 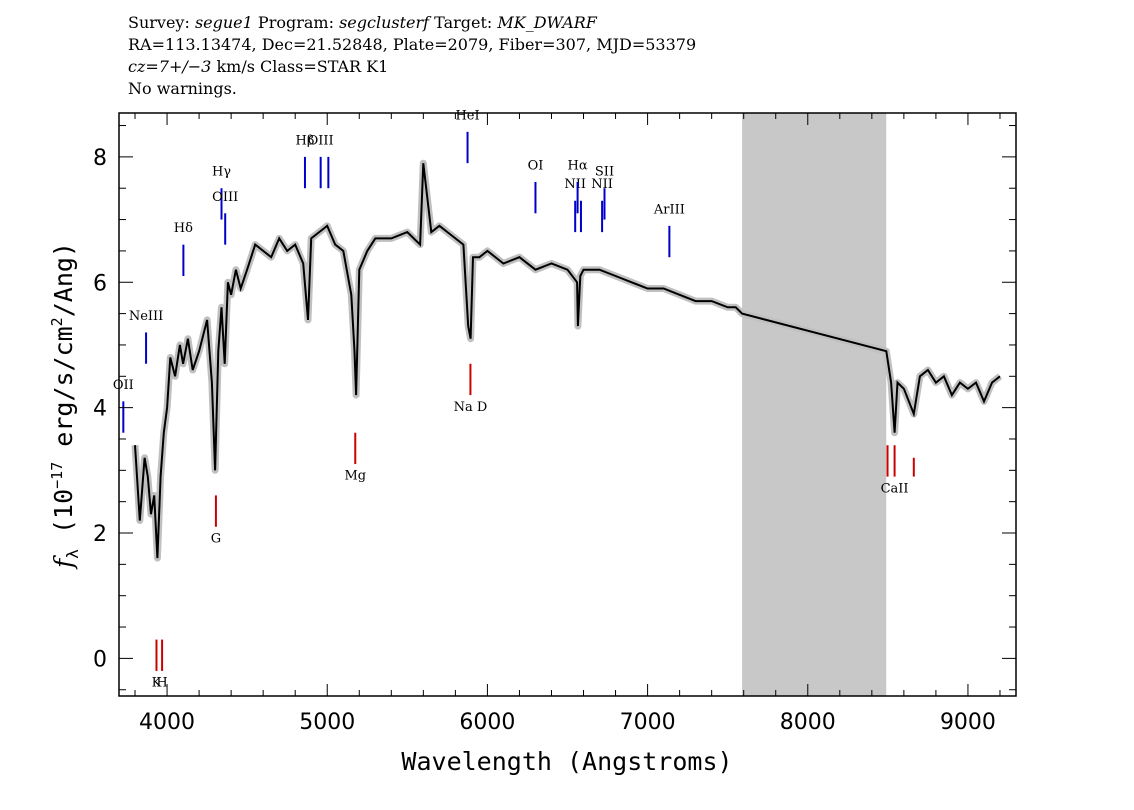 I want to click on x-tick-label: 4000, so click(x=167, y=722).